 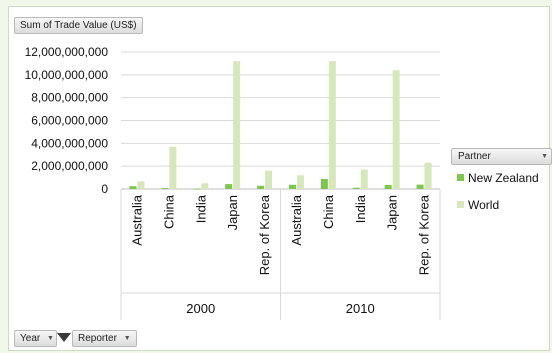 I want to click on y-tick-label: 2,000,000,000, so click(x=69, y=166).